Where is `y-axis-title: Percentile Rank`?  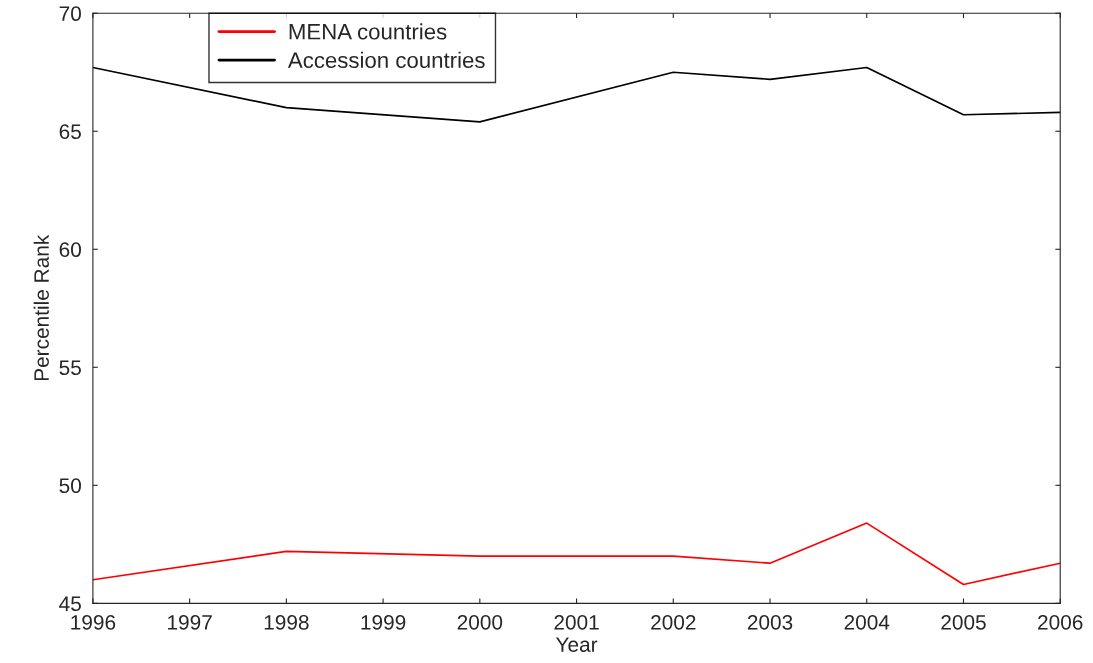 y-axis-title: Percentile Rank is located at coordinates (41, 307).